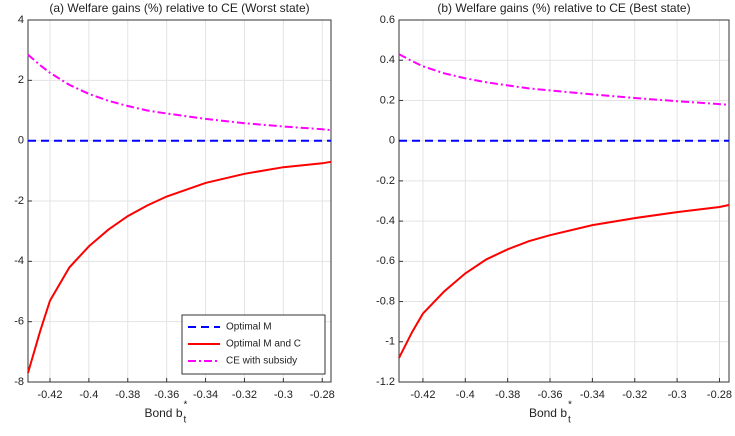 The image size is (735, 436). Describe the element at coordinates (387, 20) in the screenshot. I see `y-tick-label: 0.6` at that location.